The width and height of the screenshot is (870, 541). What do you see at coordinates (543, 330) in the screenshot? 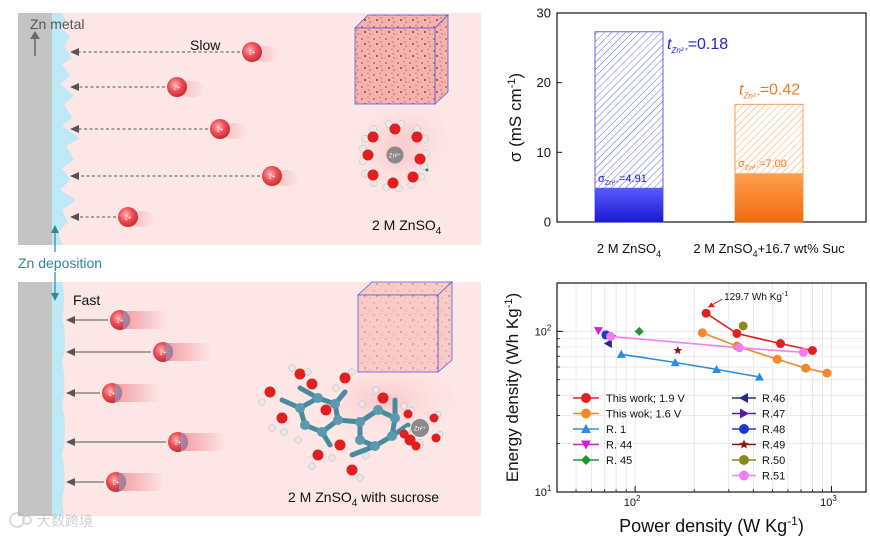
I see `y-tick-label: 10²` at bounding box center [543, 330].